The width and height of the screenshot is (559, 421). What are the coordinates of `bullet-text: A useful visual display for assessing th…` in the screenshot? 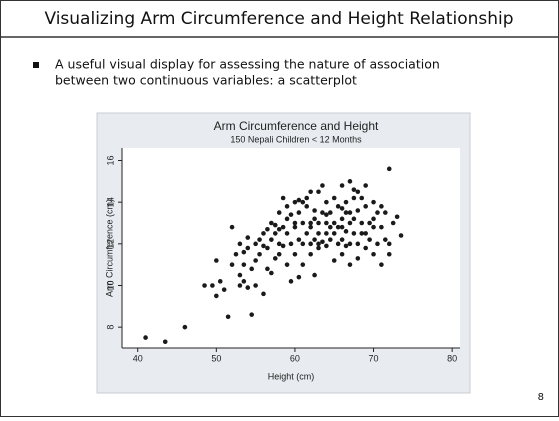 It's located at (247, 64).